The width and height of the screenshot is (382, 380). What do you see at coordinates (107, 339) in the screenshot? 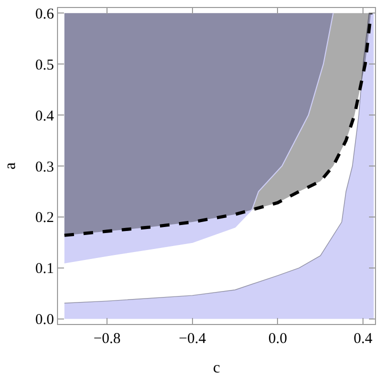
I see `x-tick-label: −0.8` at bounding box center [107, 339].